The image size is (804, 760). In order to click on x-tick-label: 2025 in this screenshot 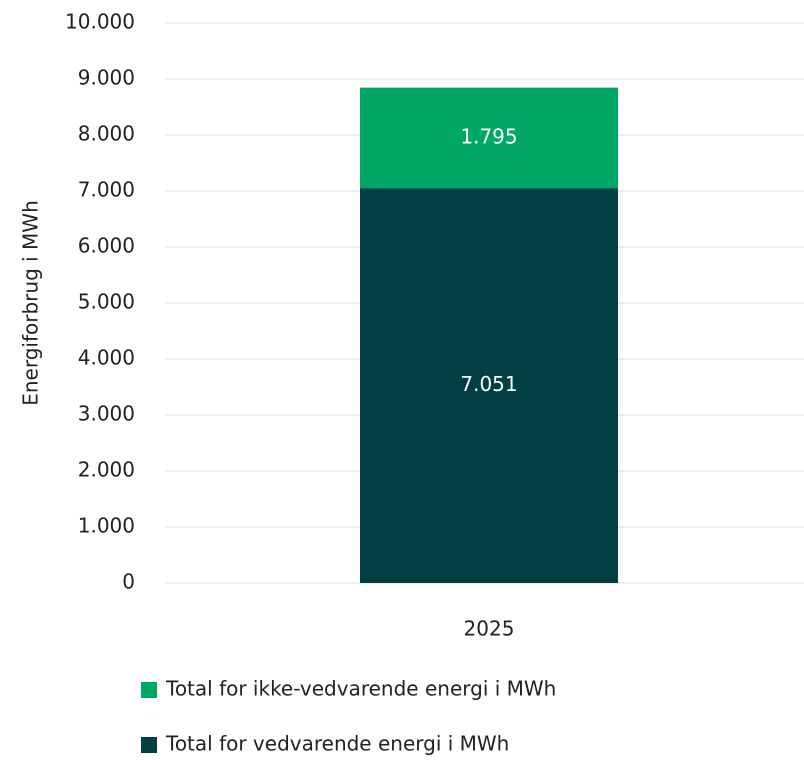, I will do `click(489, 629)`.